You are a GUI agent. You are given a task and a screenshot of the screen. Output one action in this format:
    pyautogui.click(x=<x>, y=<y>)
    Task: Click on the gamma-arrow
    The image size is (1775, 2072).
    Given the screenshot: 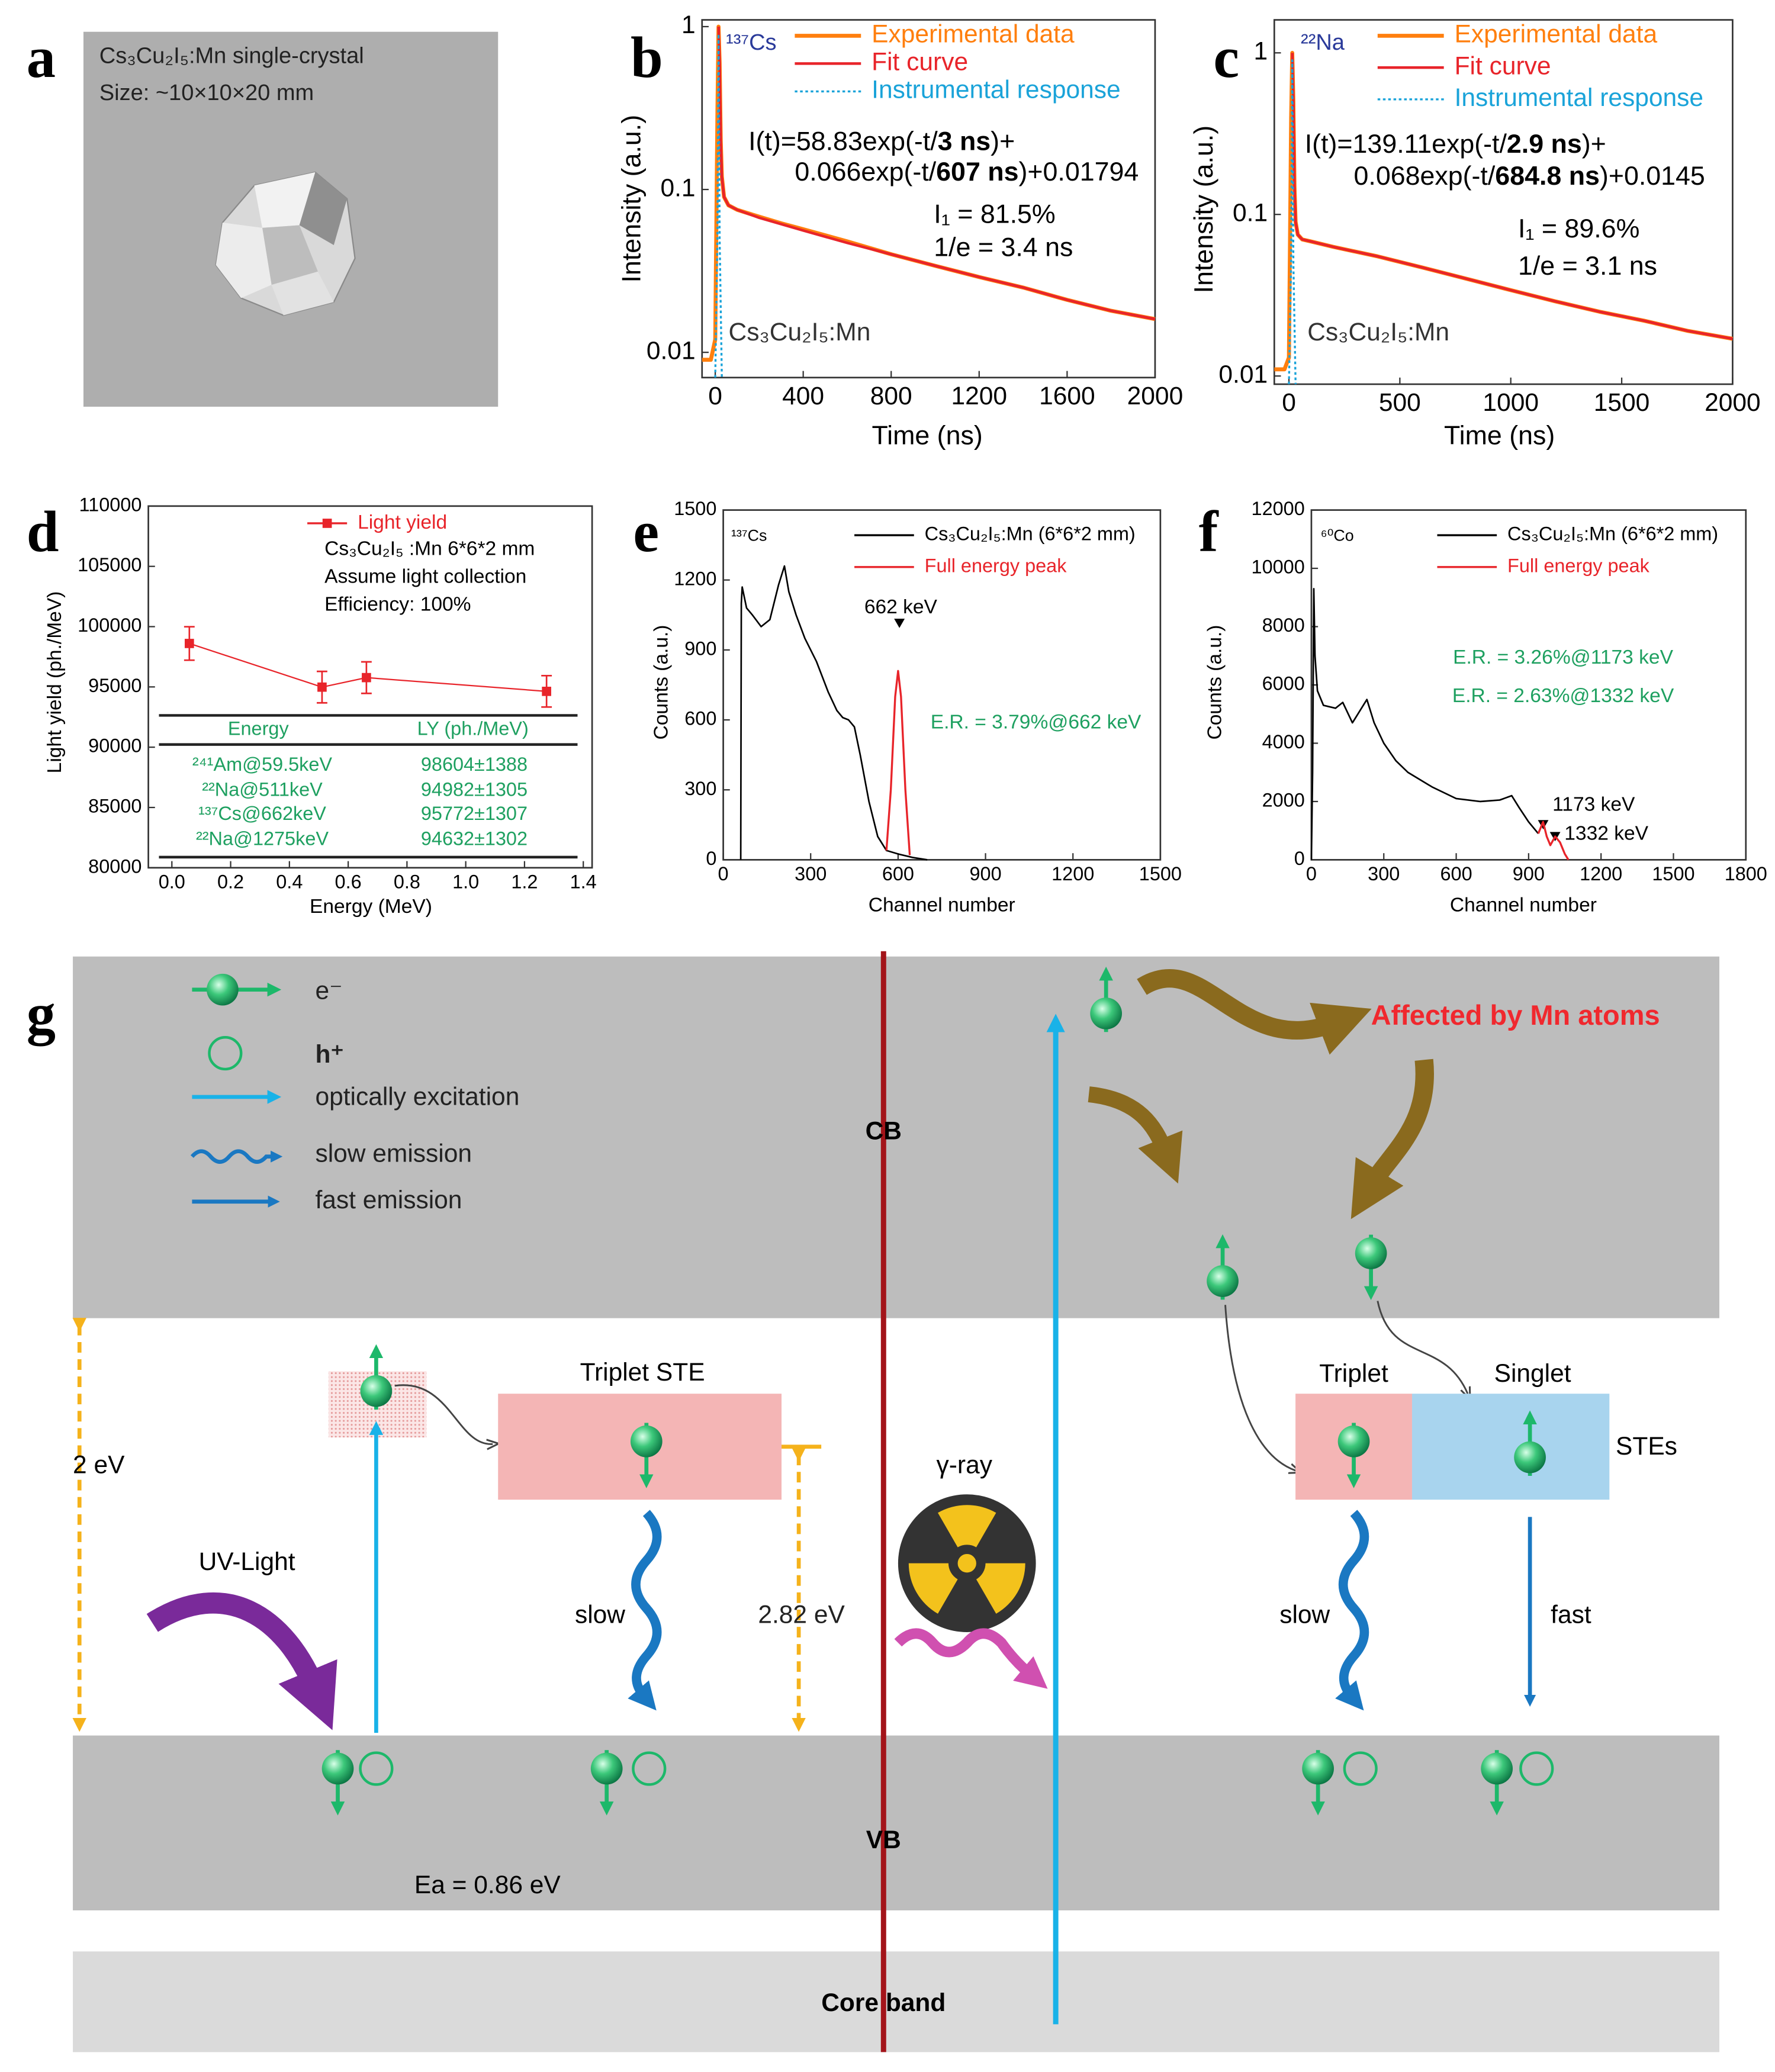 What is the action you would take?
    pyautogui.click(x=971, y=1658)
    